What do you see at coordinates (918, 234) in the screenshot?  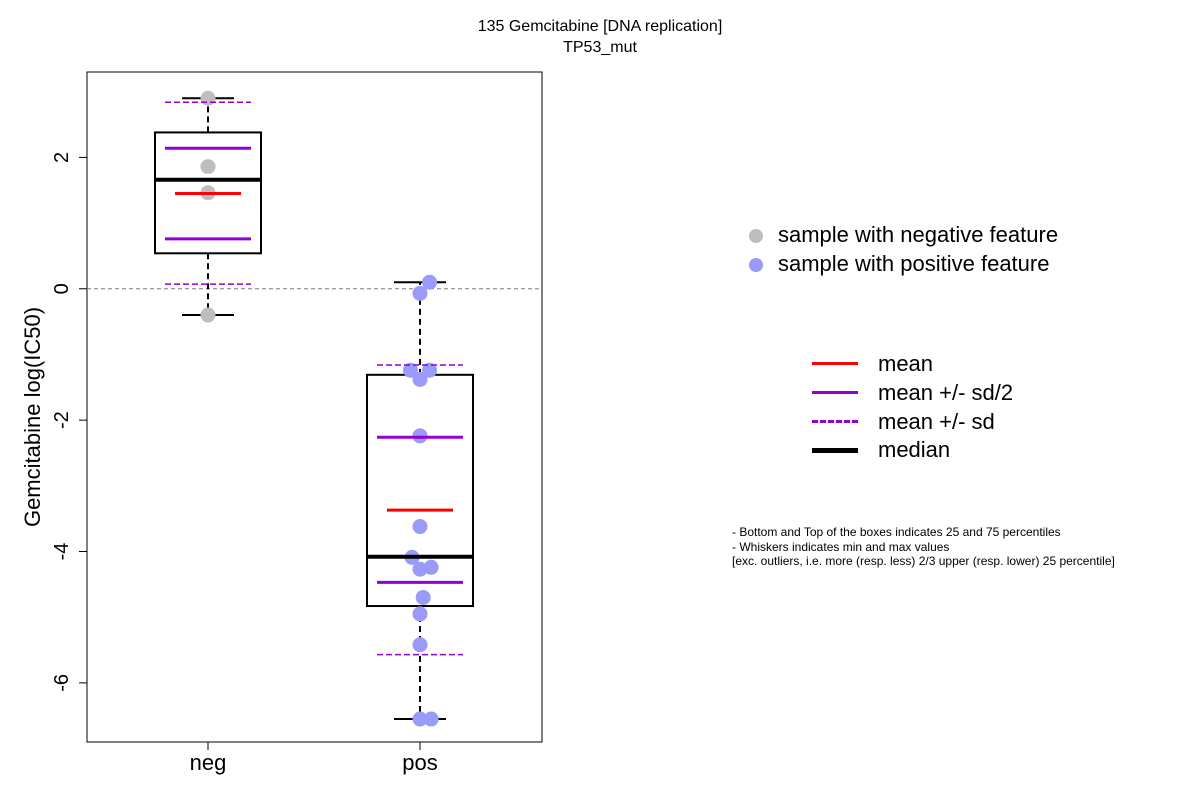 I see `legend-label-neg: sample with negative feature` at bounding box center [918, 234].